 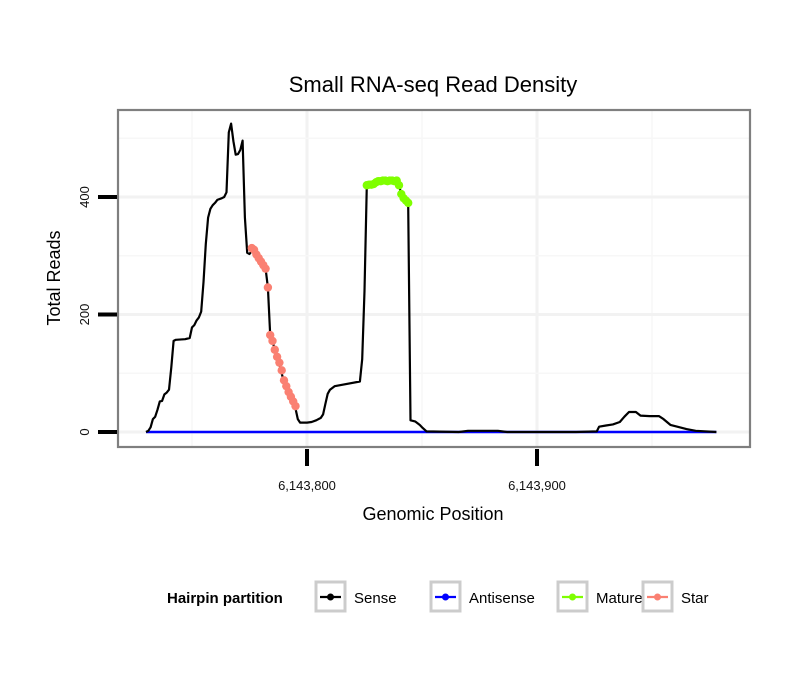 What do you see at coordinates (54, 277) in the screenshot?
I see `y-axis-title: Total Reads` at bounding box center [54, 277].